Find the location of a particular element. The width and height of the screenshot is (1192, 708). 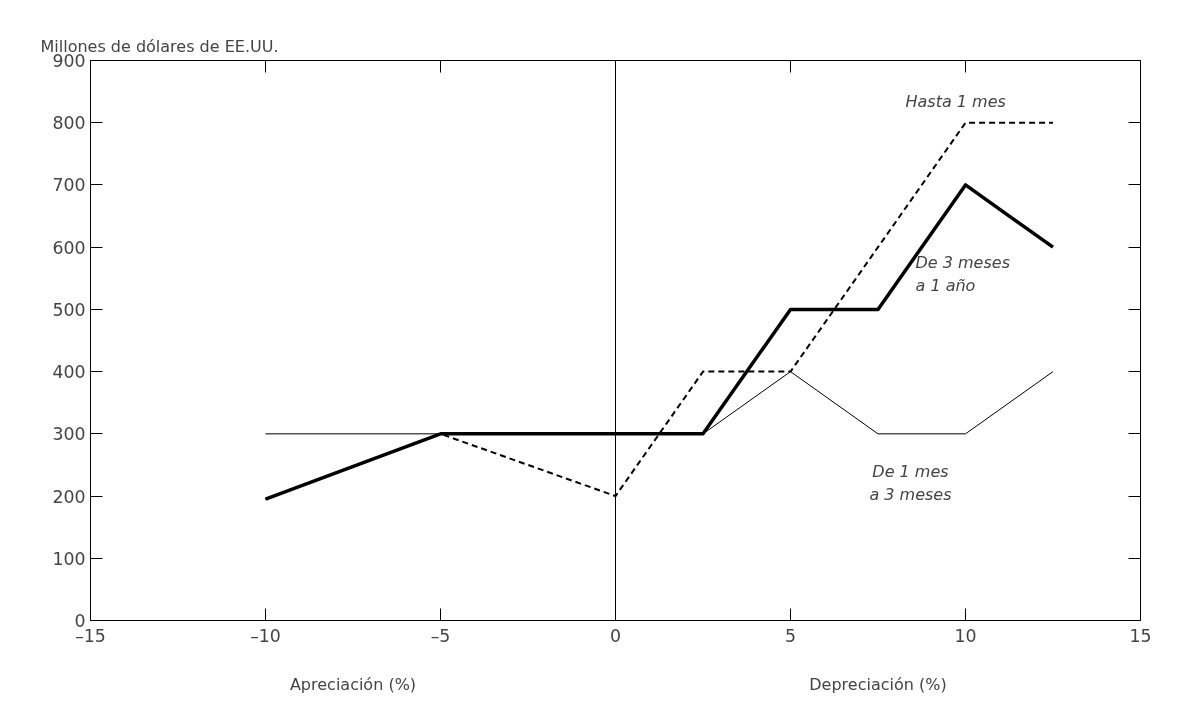

y-tick-label: 200 is located at coordinates (69, 496).